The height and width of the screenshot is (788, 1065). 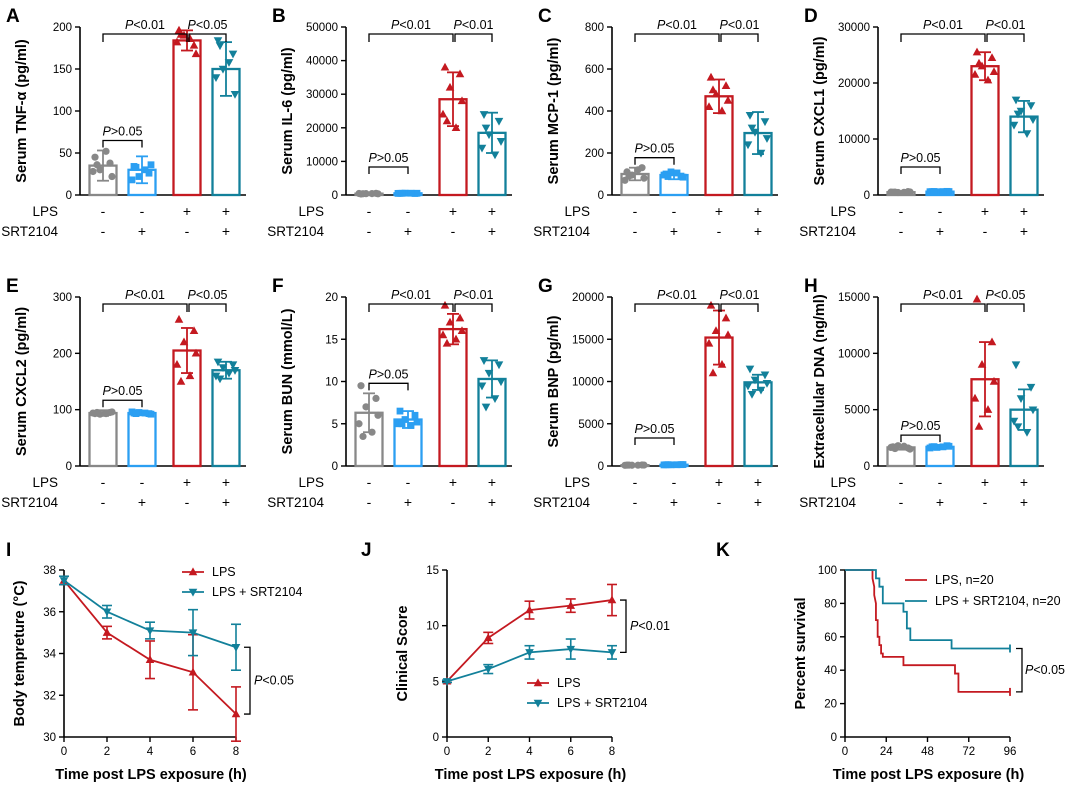 I want to click on sign-srt2104: -, so click(x=369, y=231).